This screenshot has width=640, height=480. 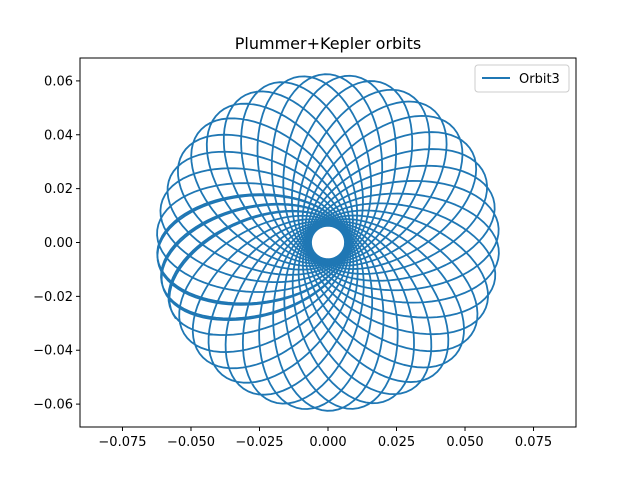 I want to click on y-axis: −0.06 −0.04 −0.02 0.00 0.02 0.04 0.06, so click(x=56, y=243).